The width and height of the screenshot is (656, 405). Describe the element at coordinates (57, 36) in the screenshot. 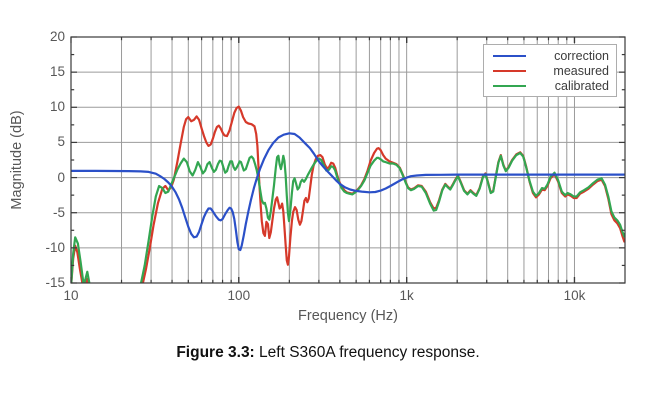

I see `y-tick-label-20: 20` at that location.